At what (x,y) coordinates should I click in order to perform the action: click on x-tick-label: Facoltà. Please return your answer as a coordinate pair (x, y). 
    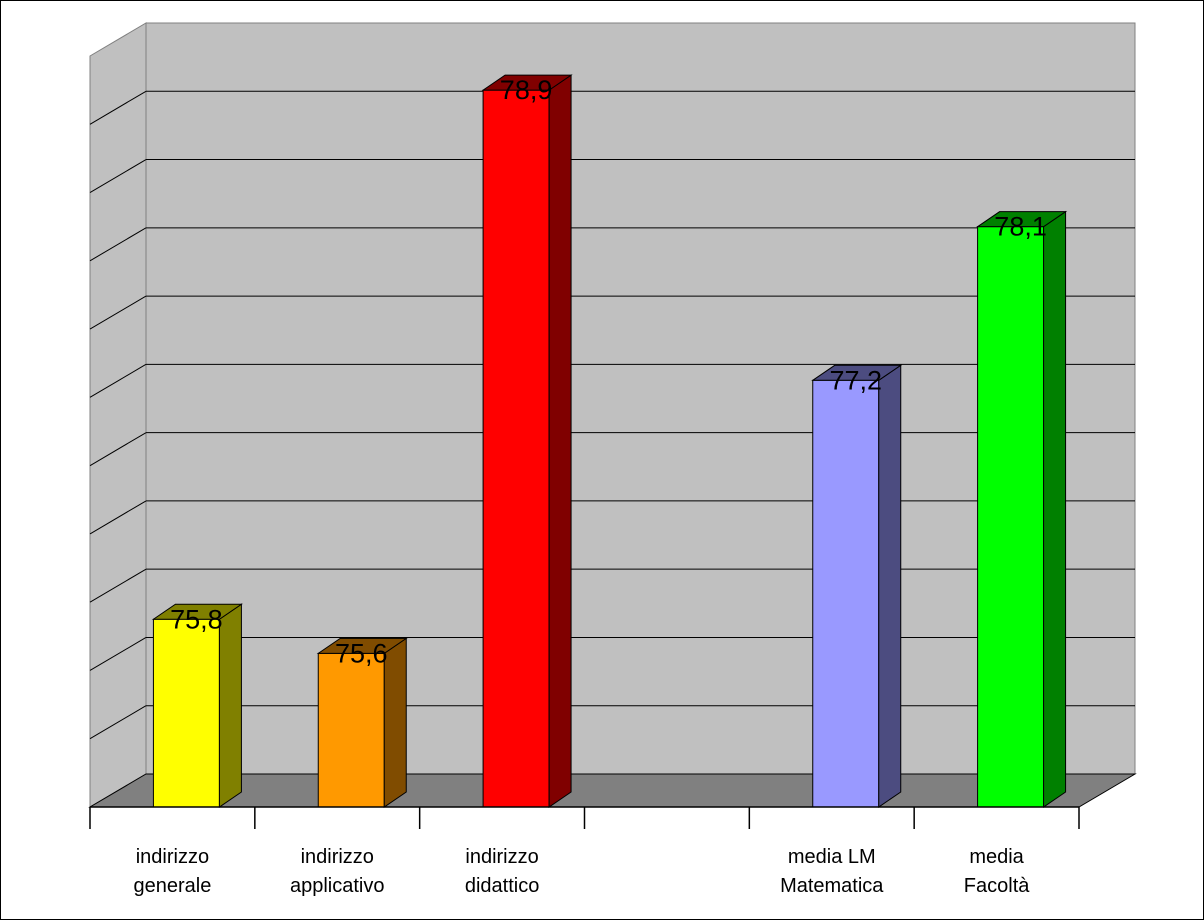
    Looking at the image, I should click on (997, 886).